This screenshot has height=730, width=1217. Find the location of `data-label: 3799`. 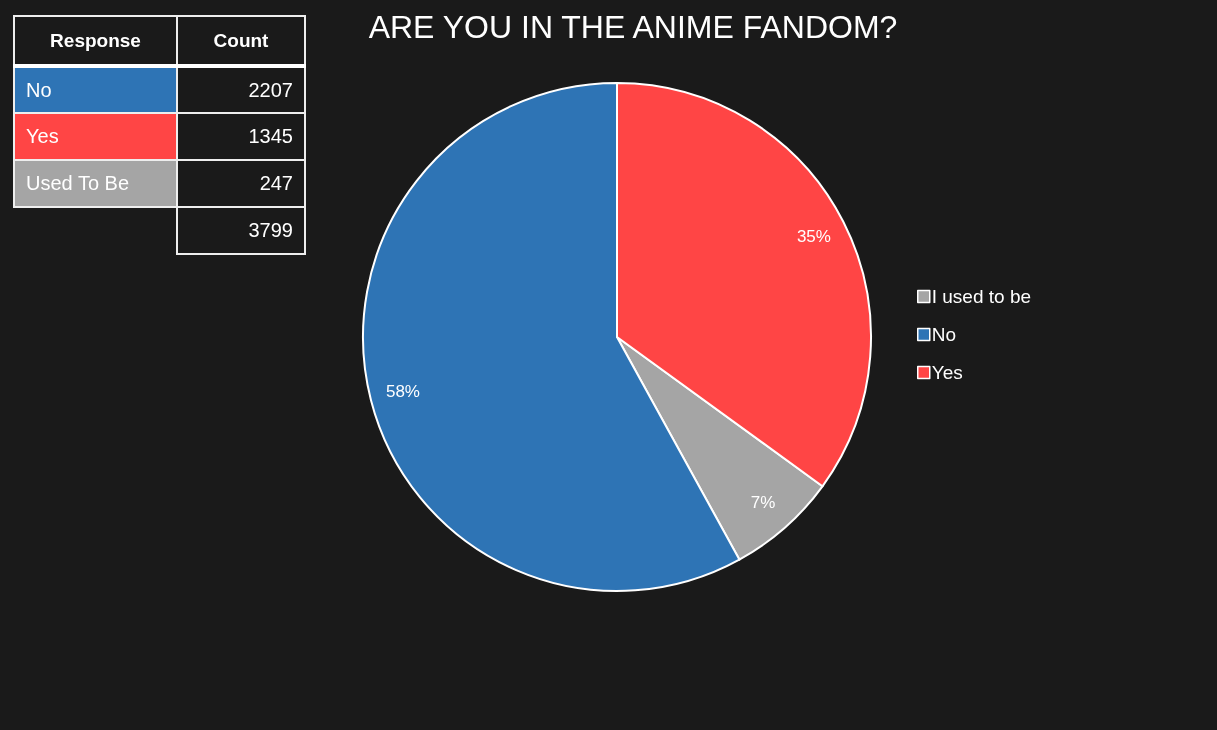

data-label: 3799 is located at coordinates (241, 230).